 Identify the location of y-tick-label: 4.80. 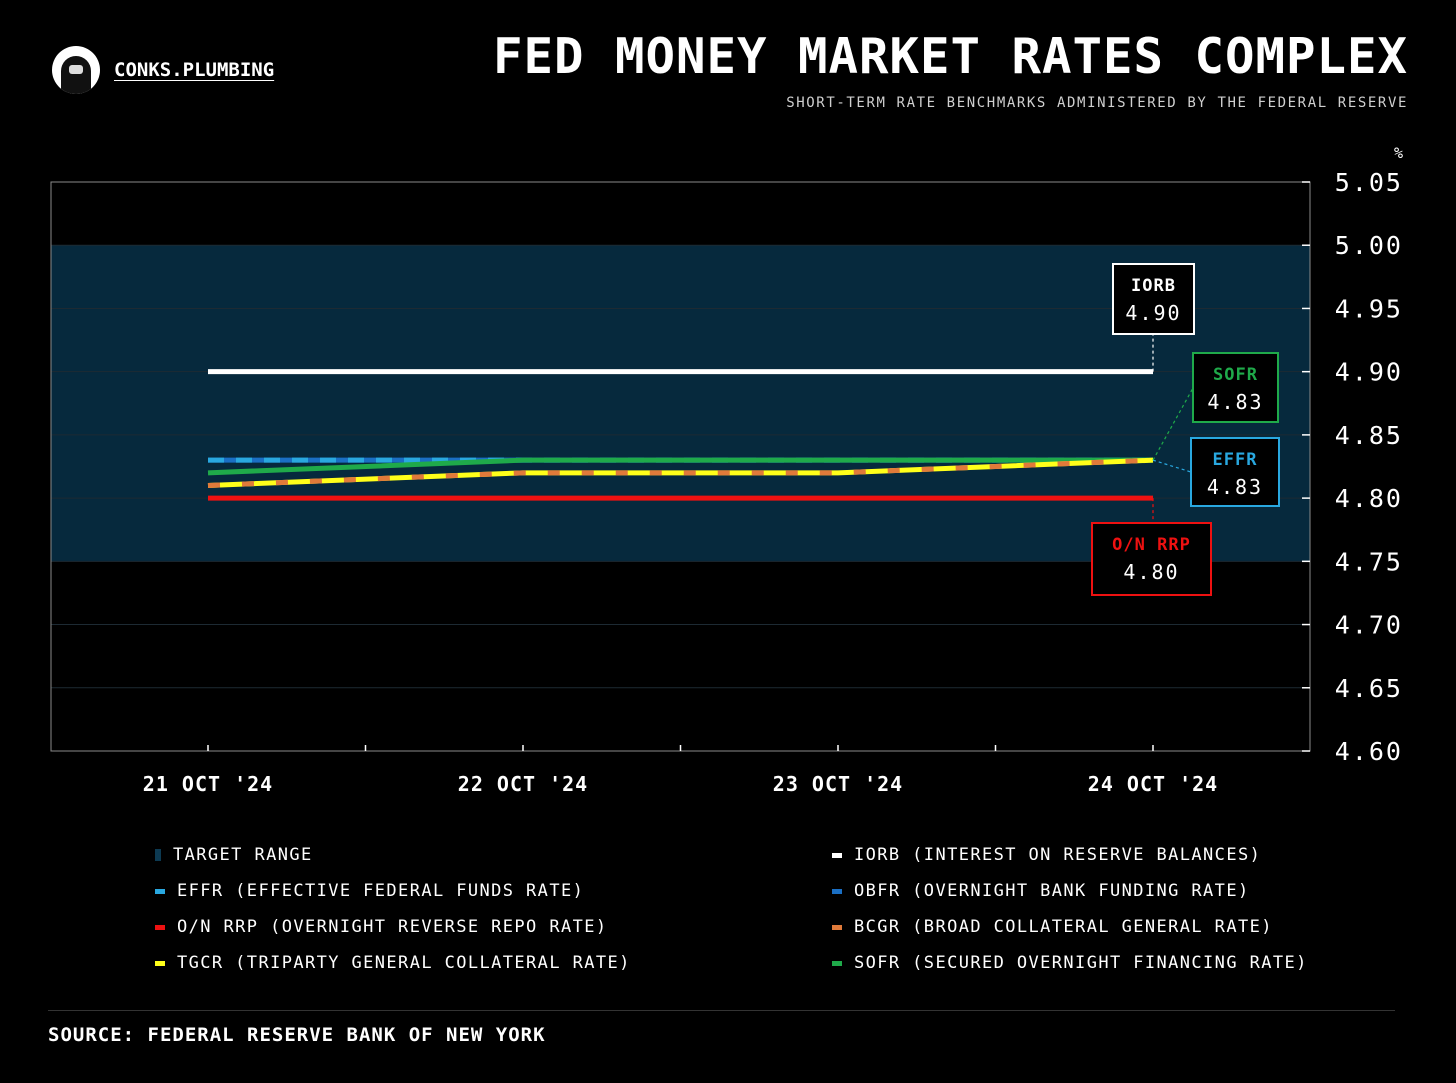
(1369, 498).